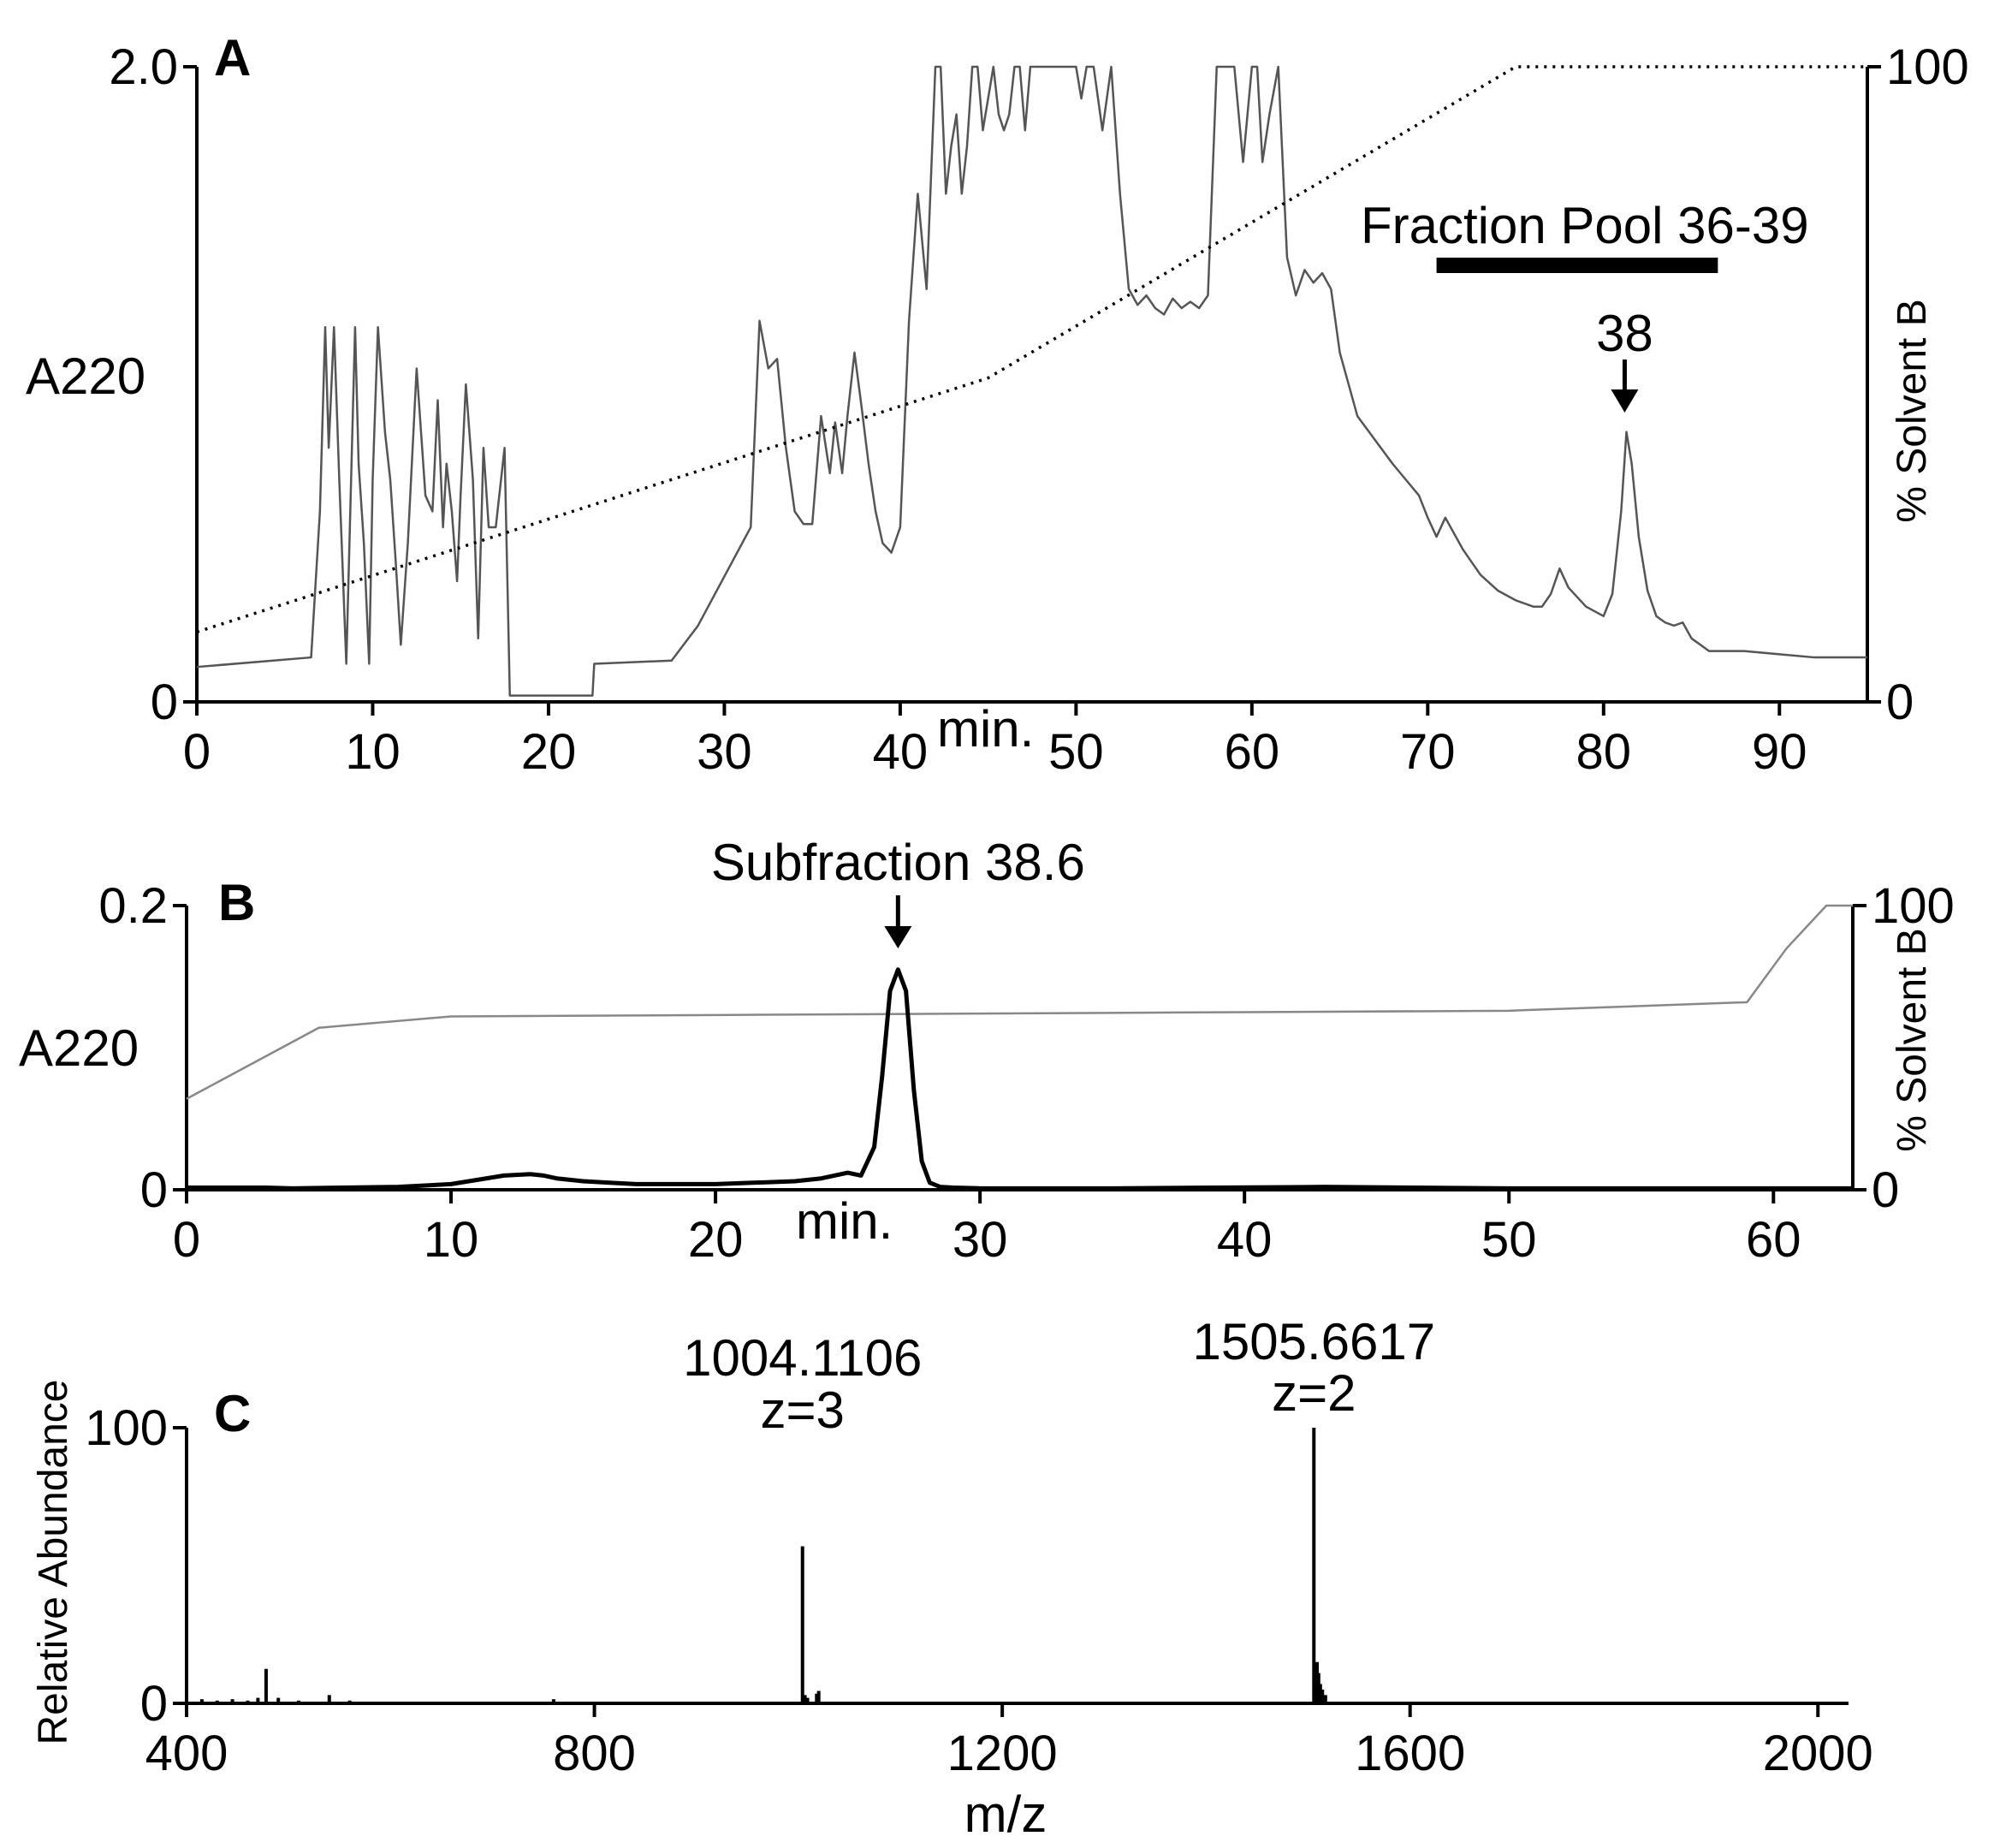 The height and width of the screenshot is (1848, 1994). Describe the element at coordinates (232, 57) in the screenshot. I see `panel-a-label: A` at that location.